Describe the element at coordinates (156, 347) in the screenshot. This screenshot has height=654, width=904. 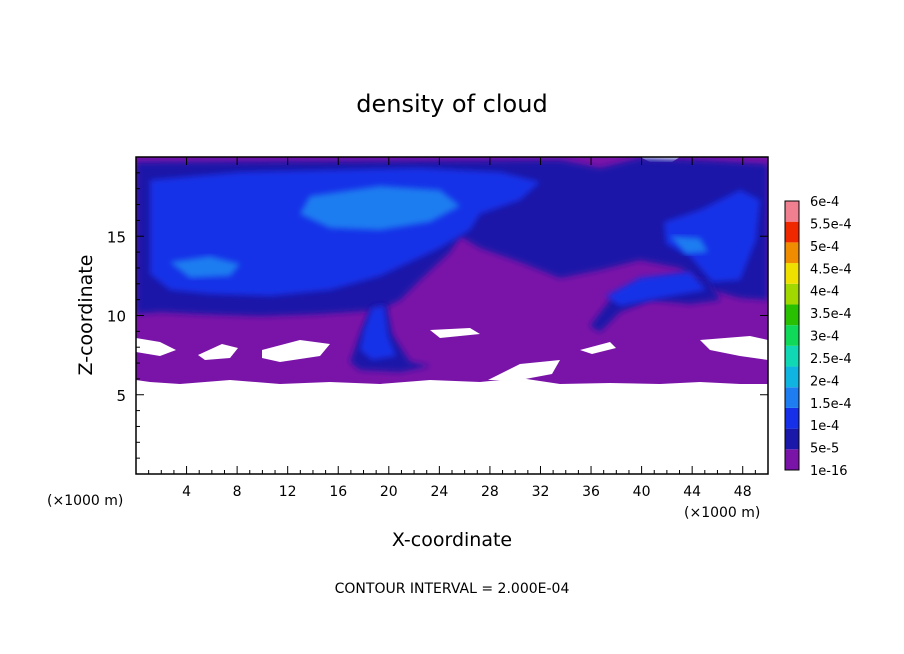
I see `field-gap-low-left` at that location.